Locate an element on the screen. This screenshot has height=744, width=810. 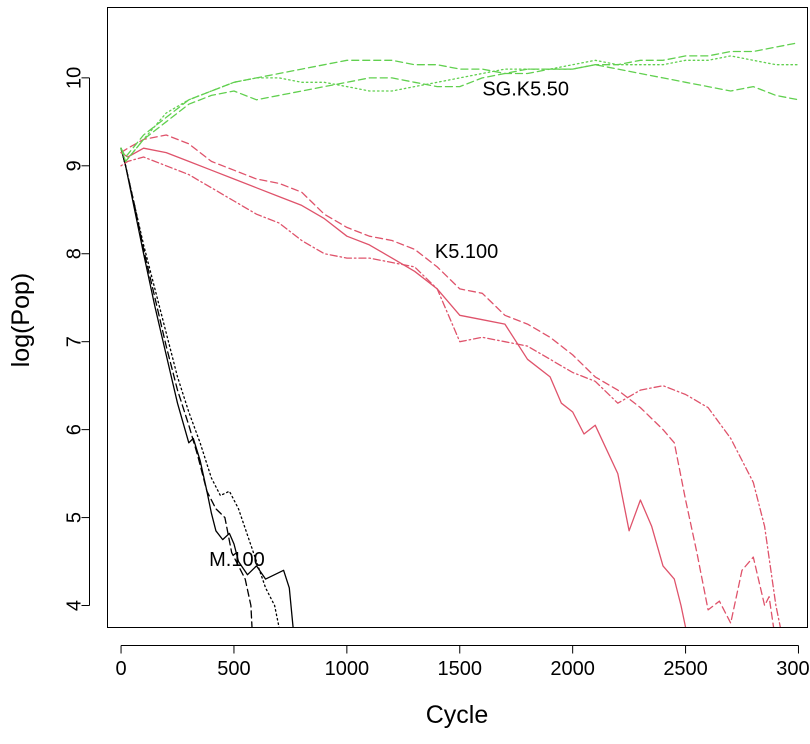
y-tick-label: 10 is located at coordinates (74, 78).